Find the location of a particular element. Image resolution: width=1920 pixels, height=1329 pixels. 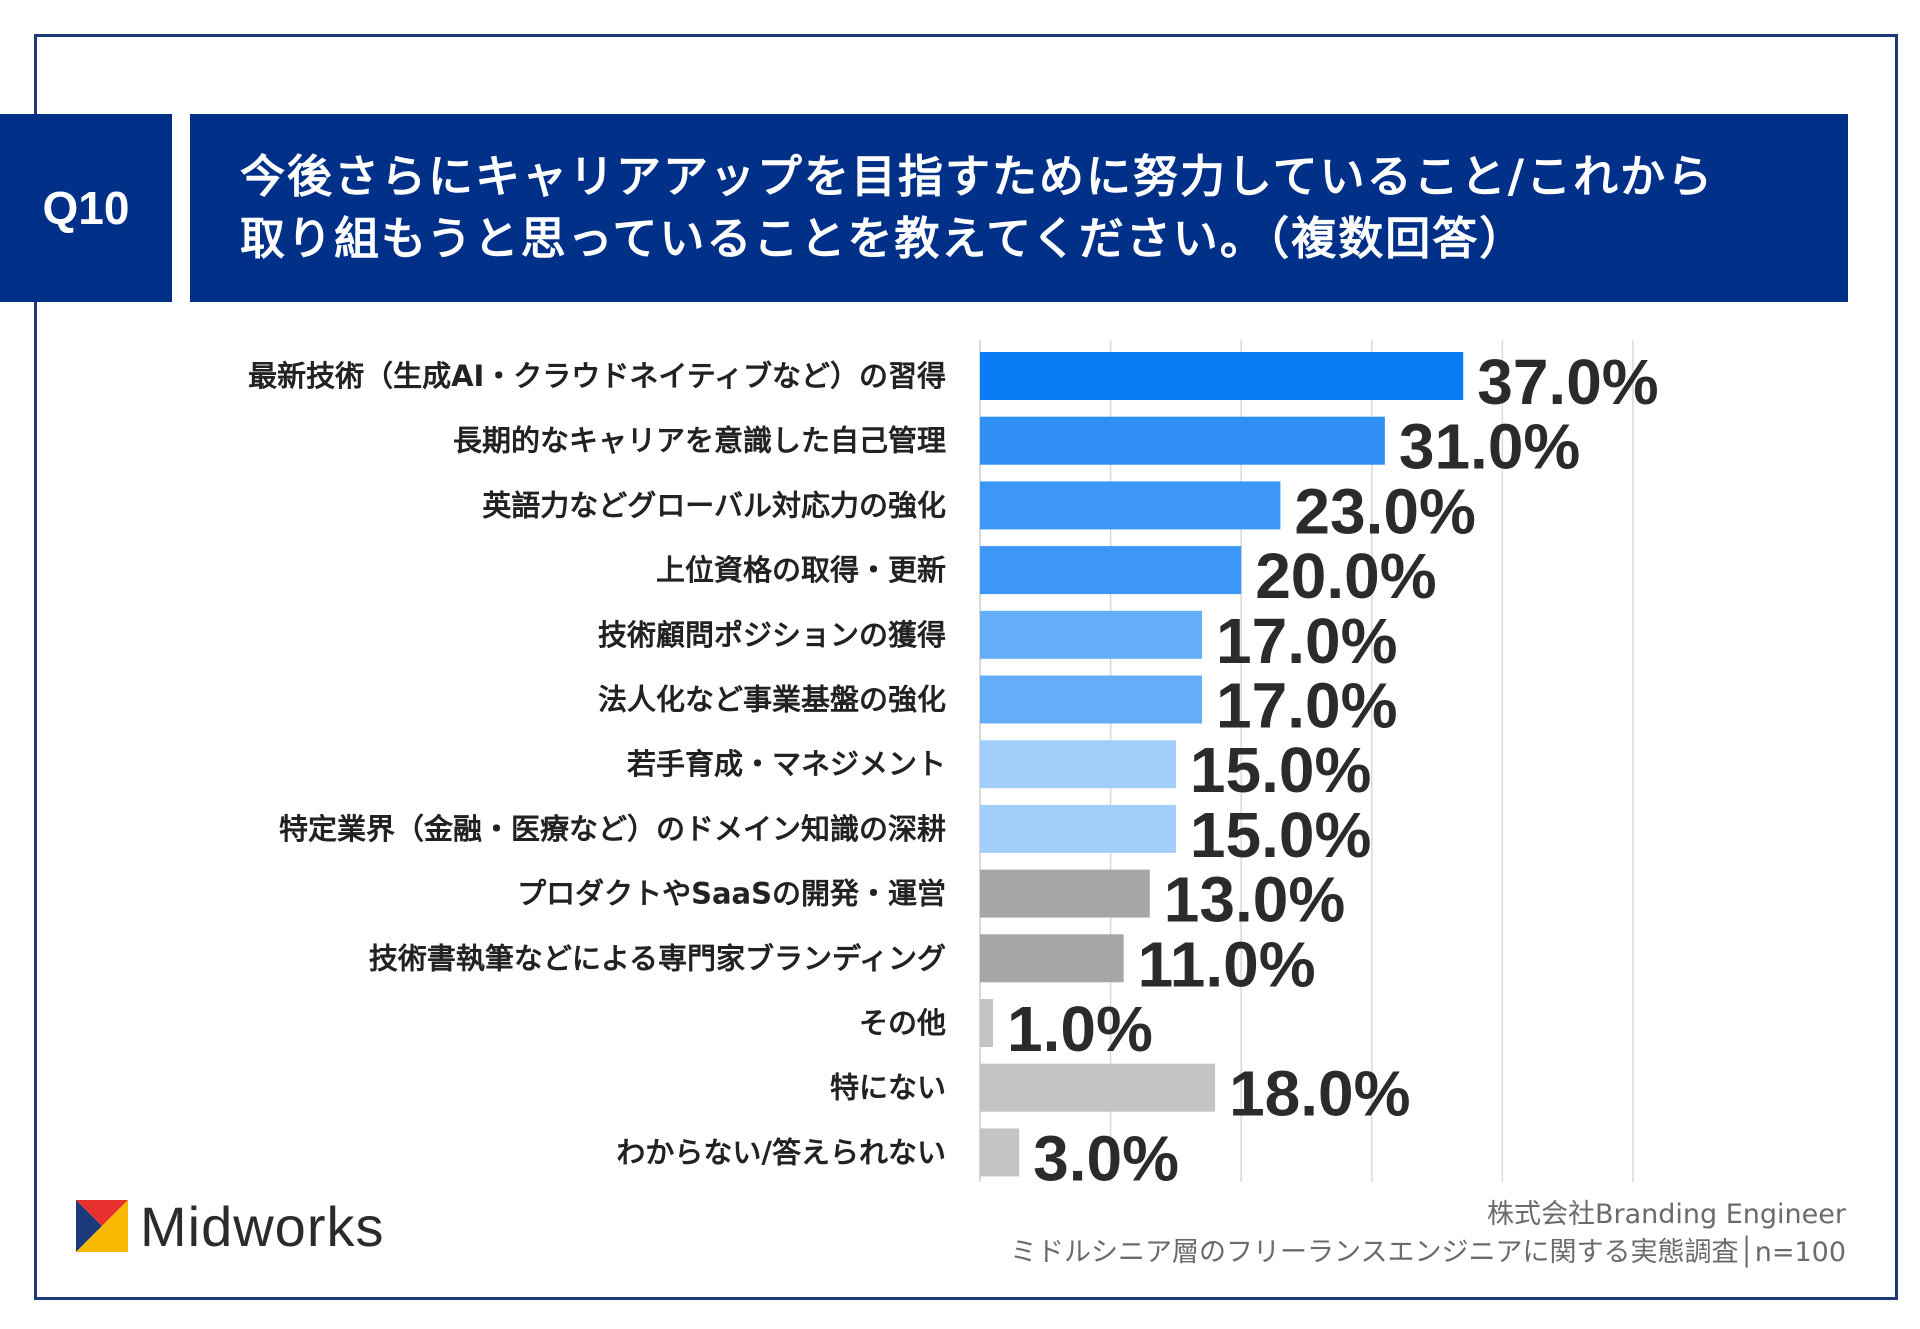

footer-company: 株式会社Branding Engineer is located at coordinates (1666, 1214).